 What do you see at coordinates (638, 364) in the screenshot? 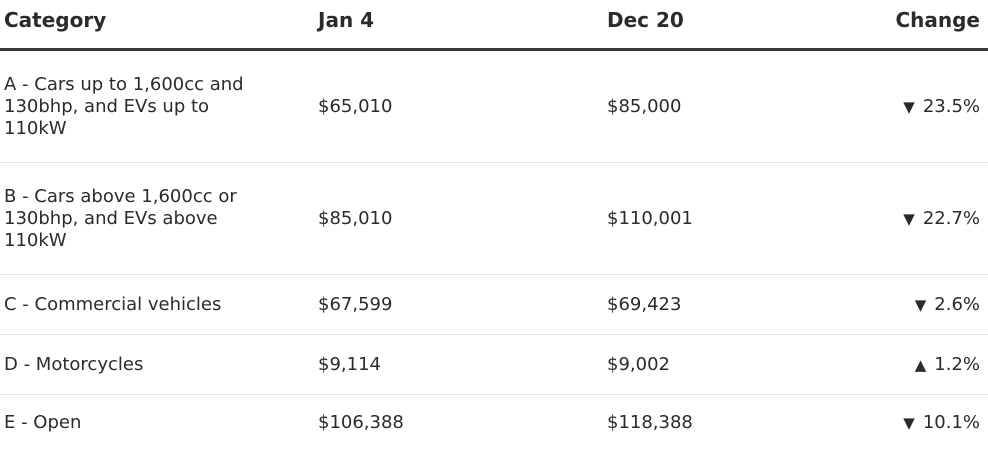
I see `dec-value-cell: $9,002` at bounding box center [638, 364].